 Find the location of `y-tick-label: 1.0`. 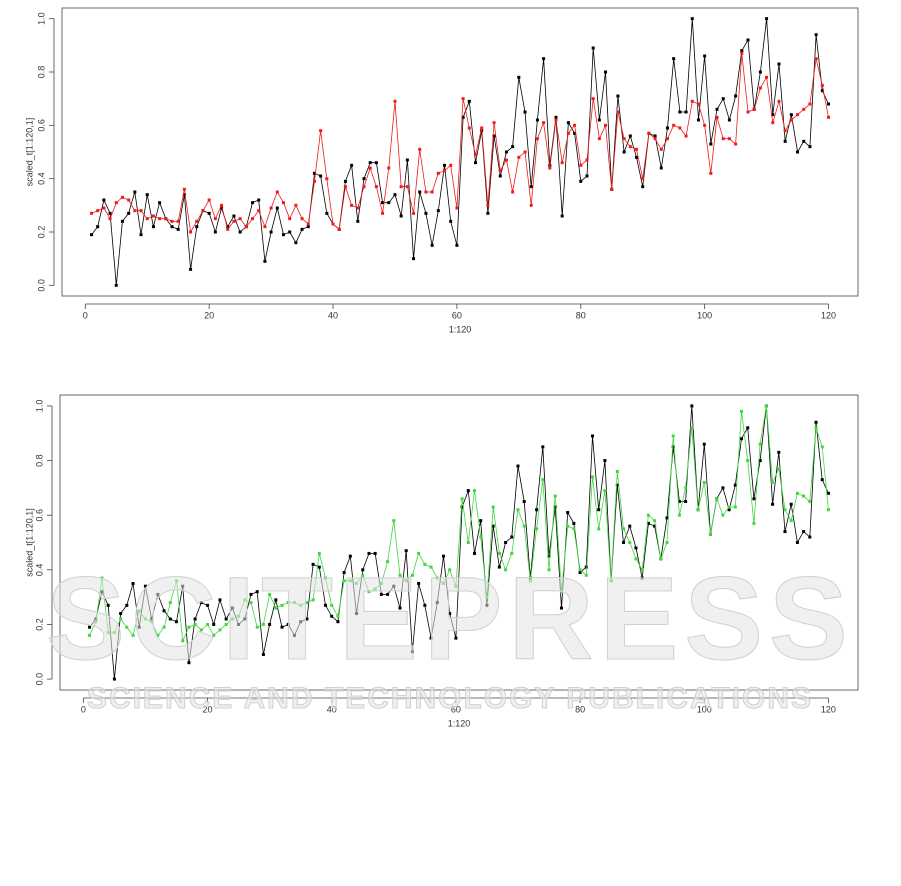

y-tick-label: 1.0 is located at coordinates (41, 18).